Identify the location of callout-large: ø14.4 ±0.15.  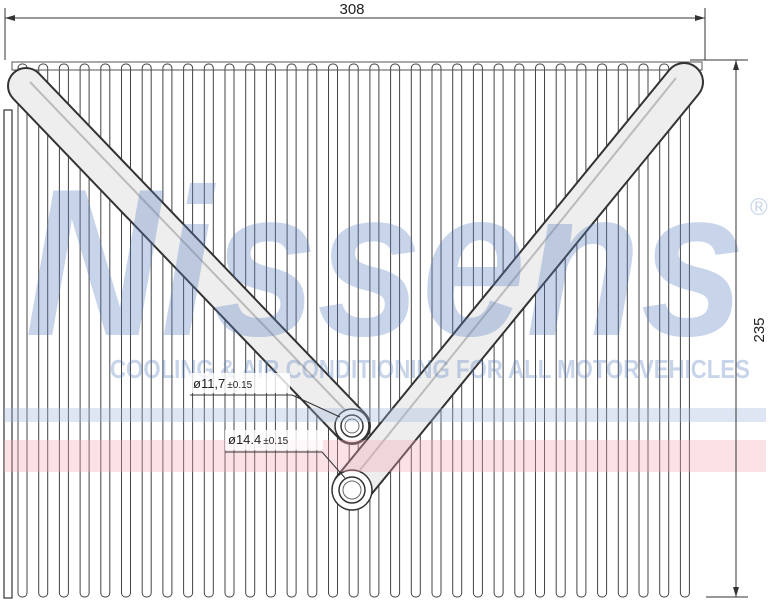
(285, 454).